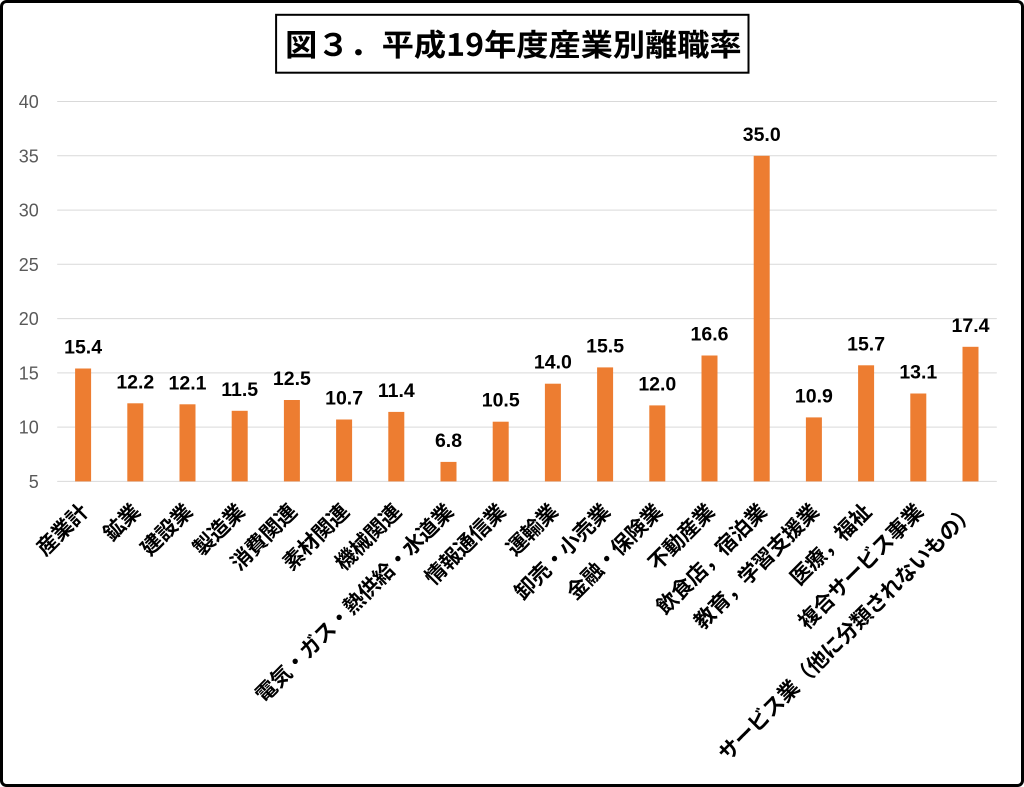  I want to click on svg-text: 15.4, so click(83, 348).